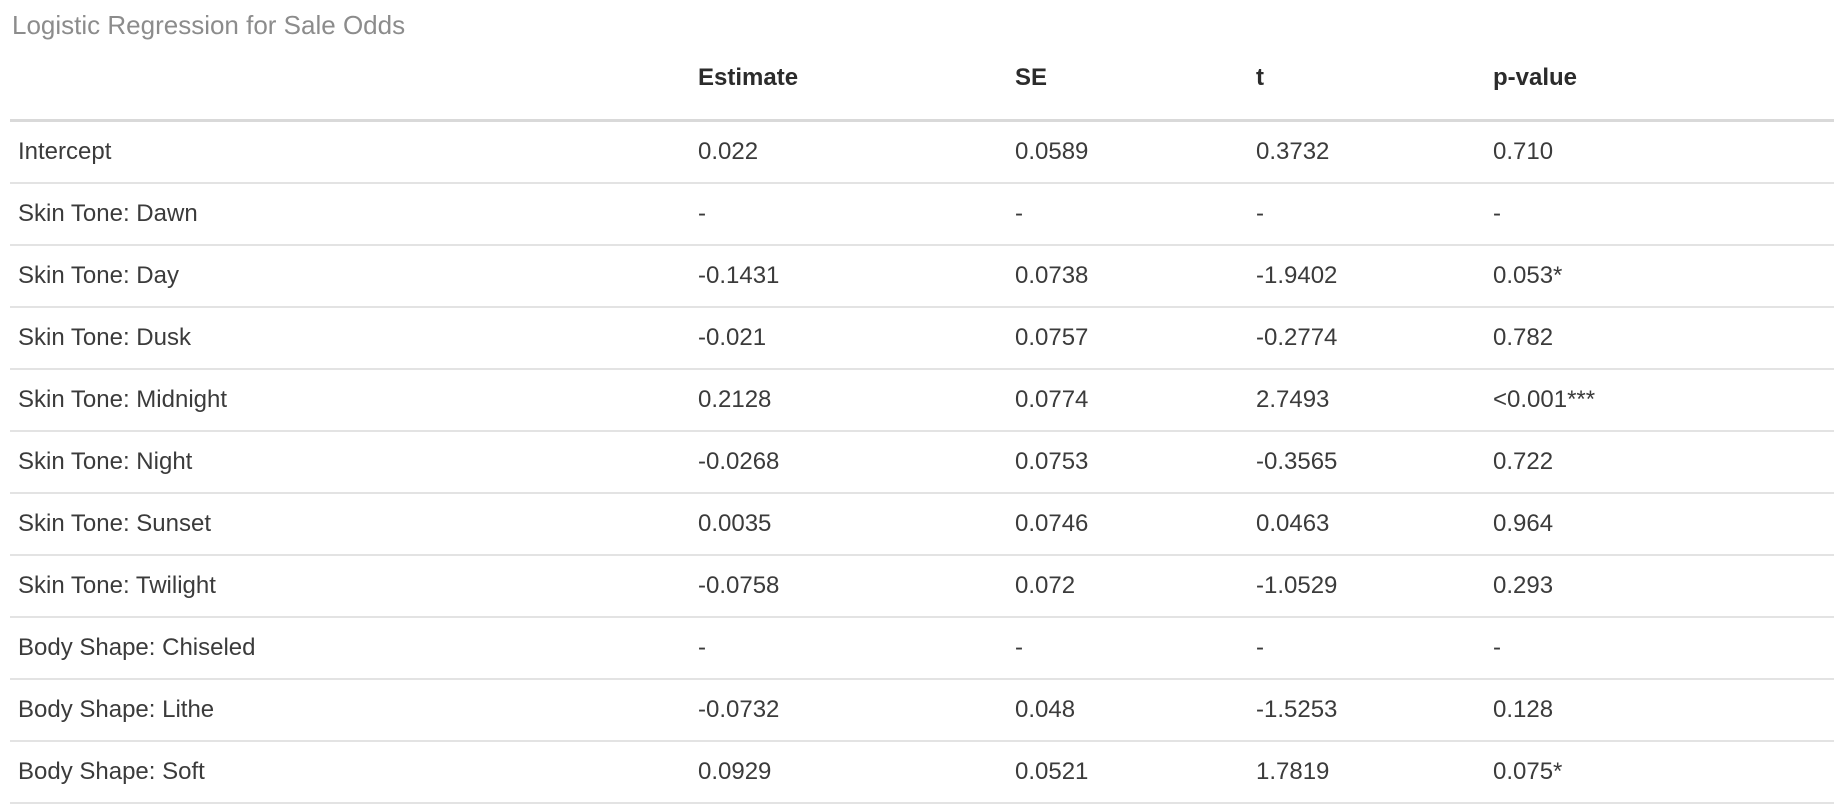  I want to click on row-label: Skin Tone: Dusk, so click(354, 338).